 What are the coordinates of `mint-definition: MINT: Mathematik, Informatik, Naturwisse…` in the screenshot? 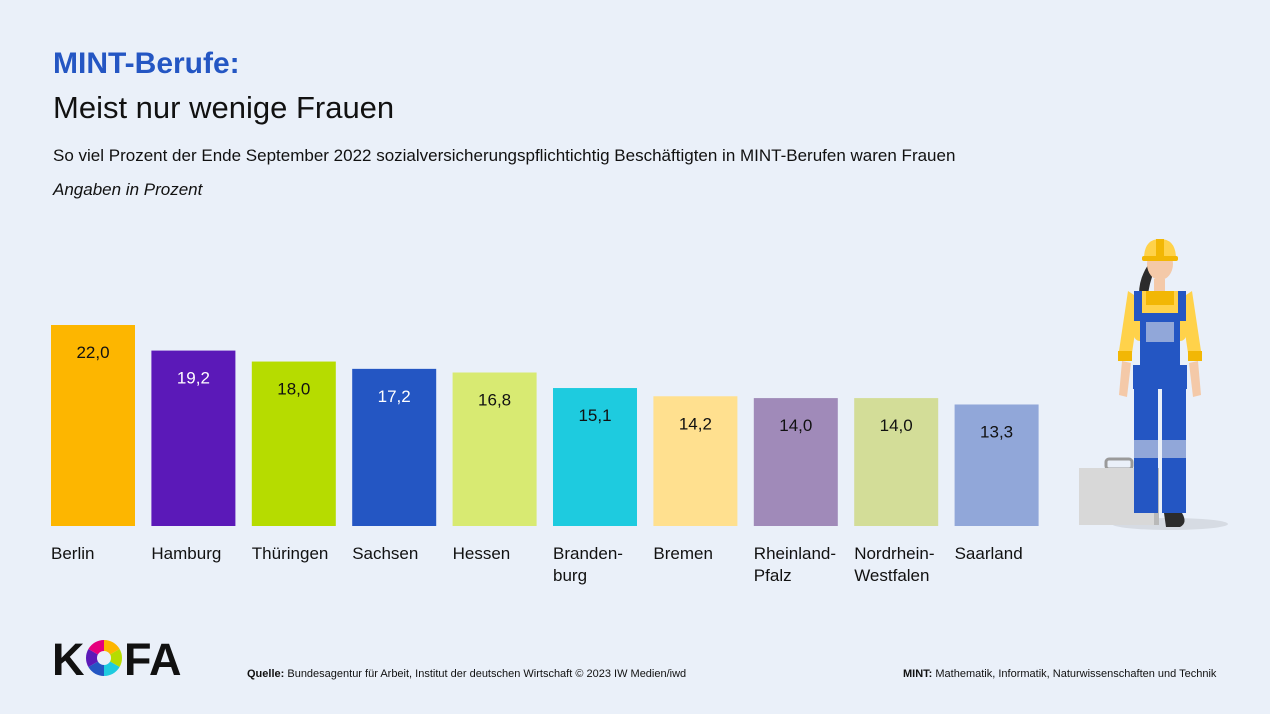 It's located at (1059, 674).